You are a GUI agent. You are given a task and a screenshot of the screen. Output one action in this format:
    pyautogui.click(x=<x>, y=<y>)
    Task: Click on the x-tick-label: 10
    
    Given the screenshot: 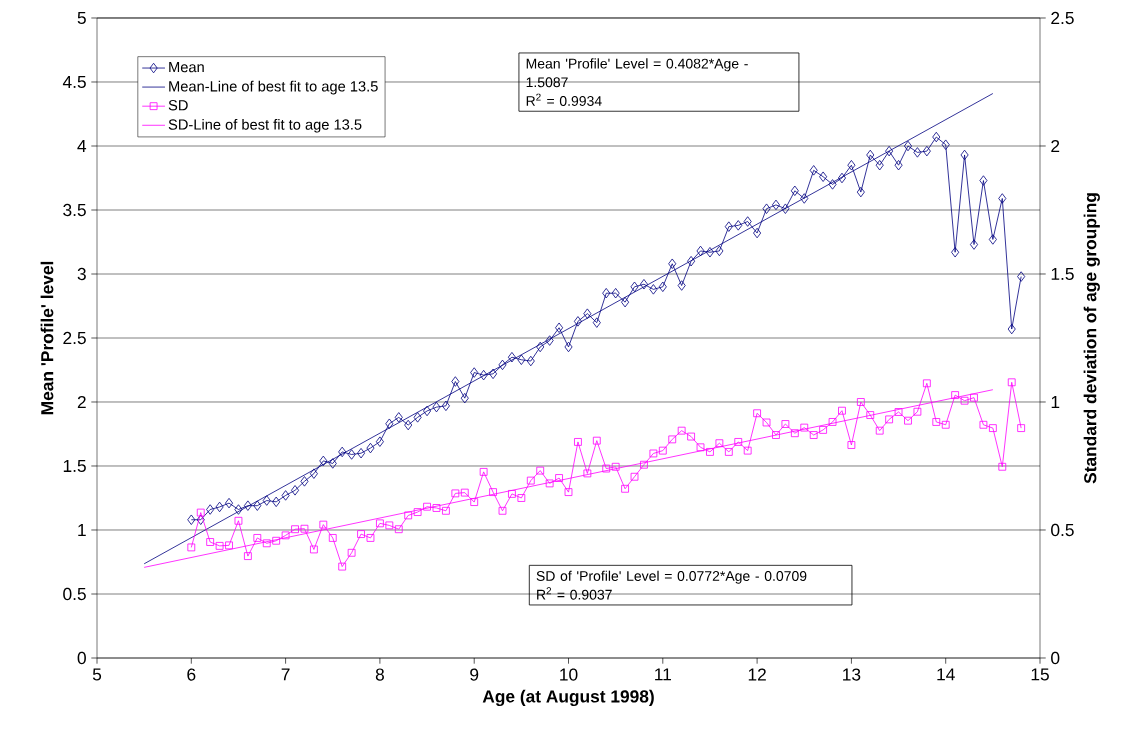 What is the action you would take?
    pyautogui.click(x=569, y=674)
    